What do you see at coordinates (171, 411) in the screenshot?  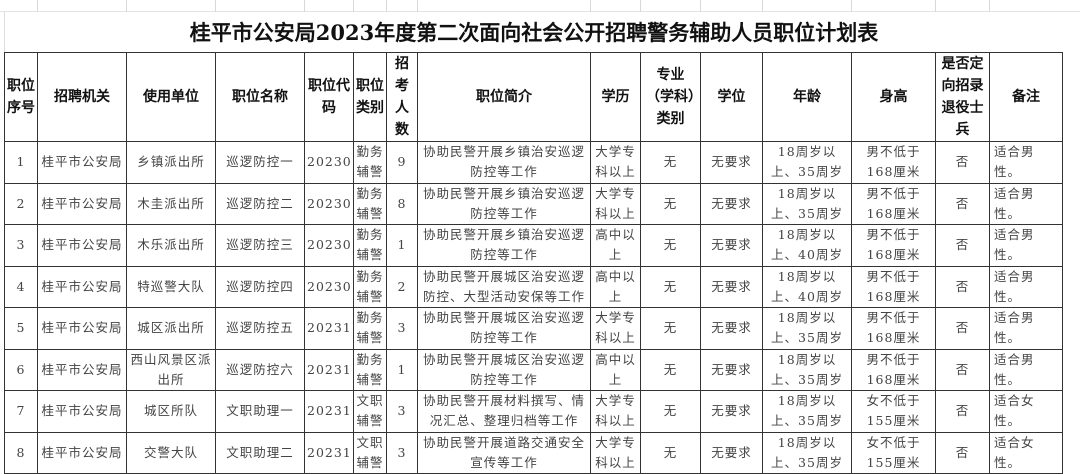 I see `unit-cell: 城区所队` at bounding box center [171, 411].